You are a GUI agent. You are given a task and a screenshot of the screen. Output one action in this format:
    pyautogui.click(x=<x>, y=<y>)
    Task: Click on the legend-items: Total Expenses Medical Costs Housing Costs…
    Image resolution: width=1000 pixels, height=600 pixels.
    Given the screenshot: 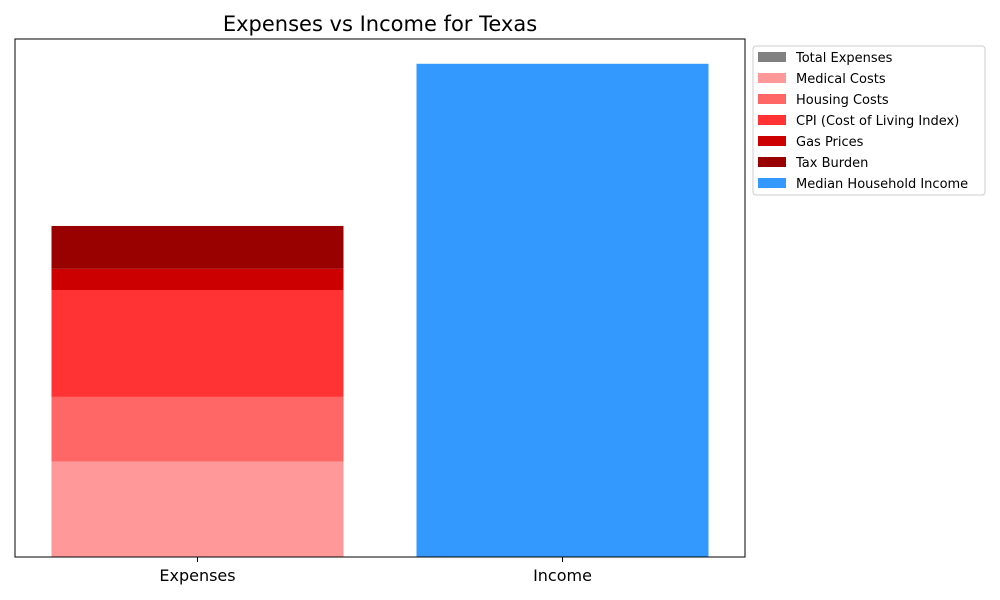 What is the action you would take?
    pyautogui.click(x=863, y=121)
    